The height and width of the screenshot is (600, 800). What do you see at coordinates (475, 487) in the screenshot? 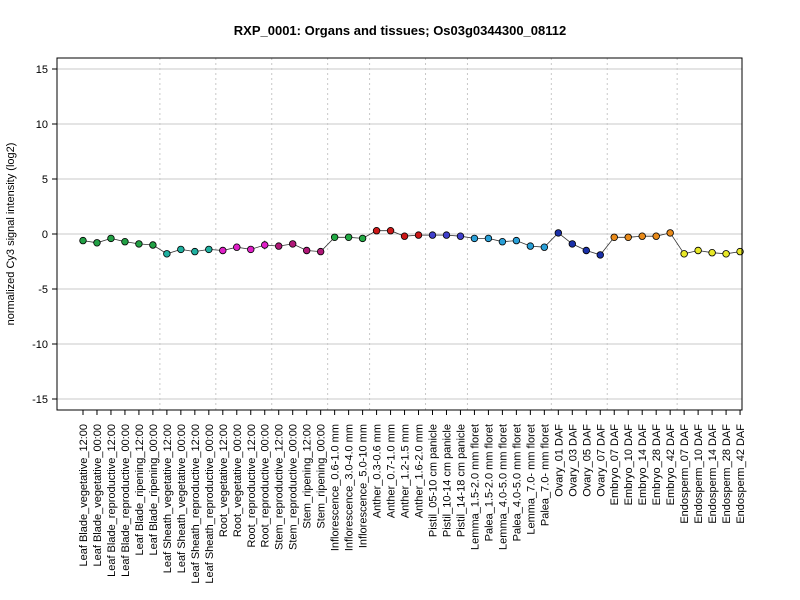
I see `x-tick-label: Lemma_1.5-2.0 mm floret` at bounding box center [475, 487].